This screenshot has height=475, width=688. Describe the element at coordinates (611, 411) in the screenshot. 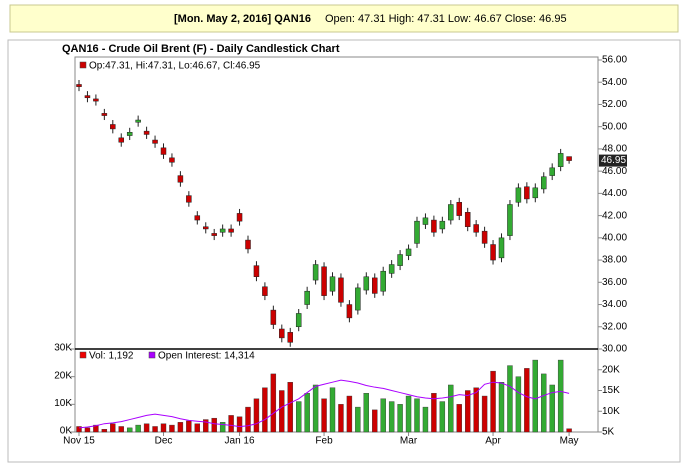

I see `y2-tick-label: 10K` at that location.